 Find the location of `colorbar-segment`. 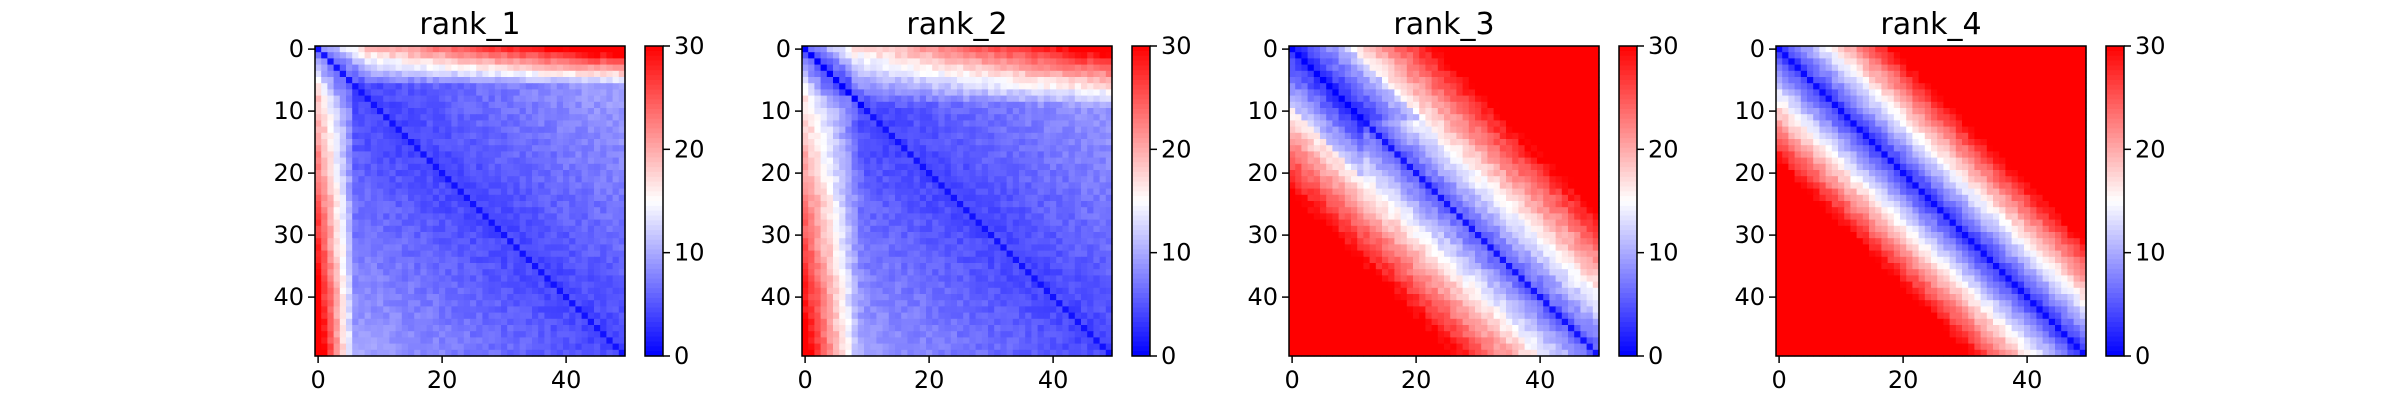

colorbar-segment is located at coordinates (654, 325).